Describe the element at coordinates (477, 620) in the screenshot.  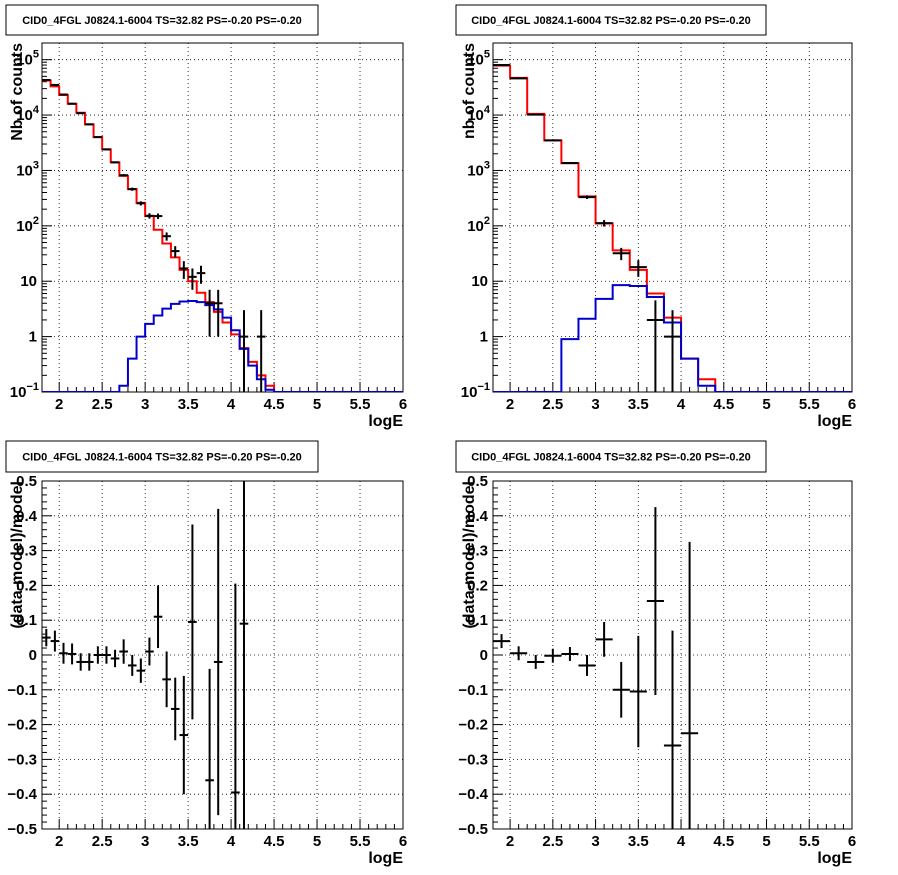
I see `y-tick-label: 0.1` at that location.